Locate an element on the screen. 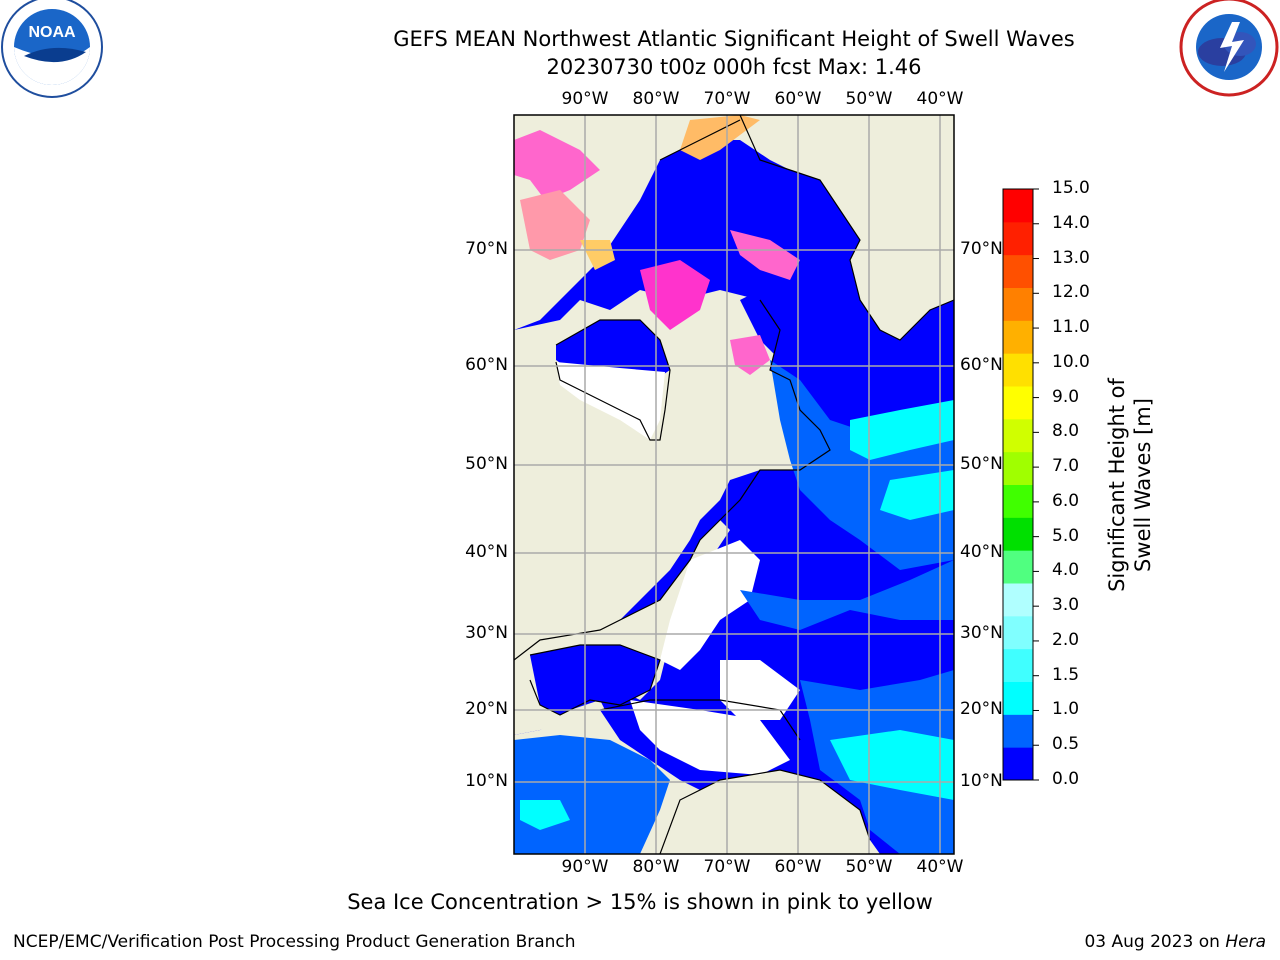 The image size is (1280, 960). lon-tick-bottom: 50°W is located at coordinates (869, 867).